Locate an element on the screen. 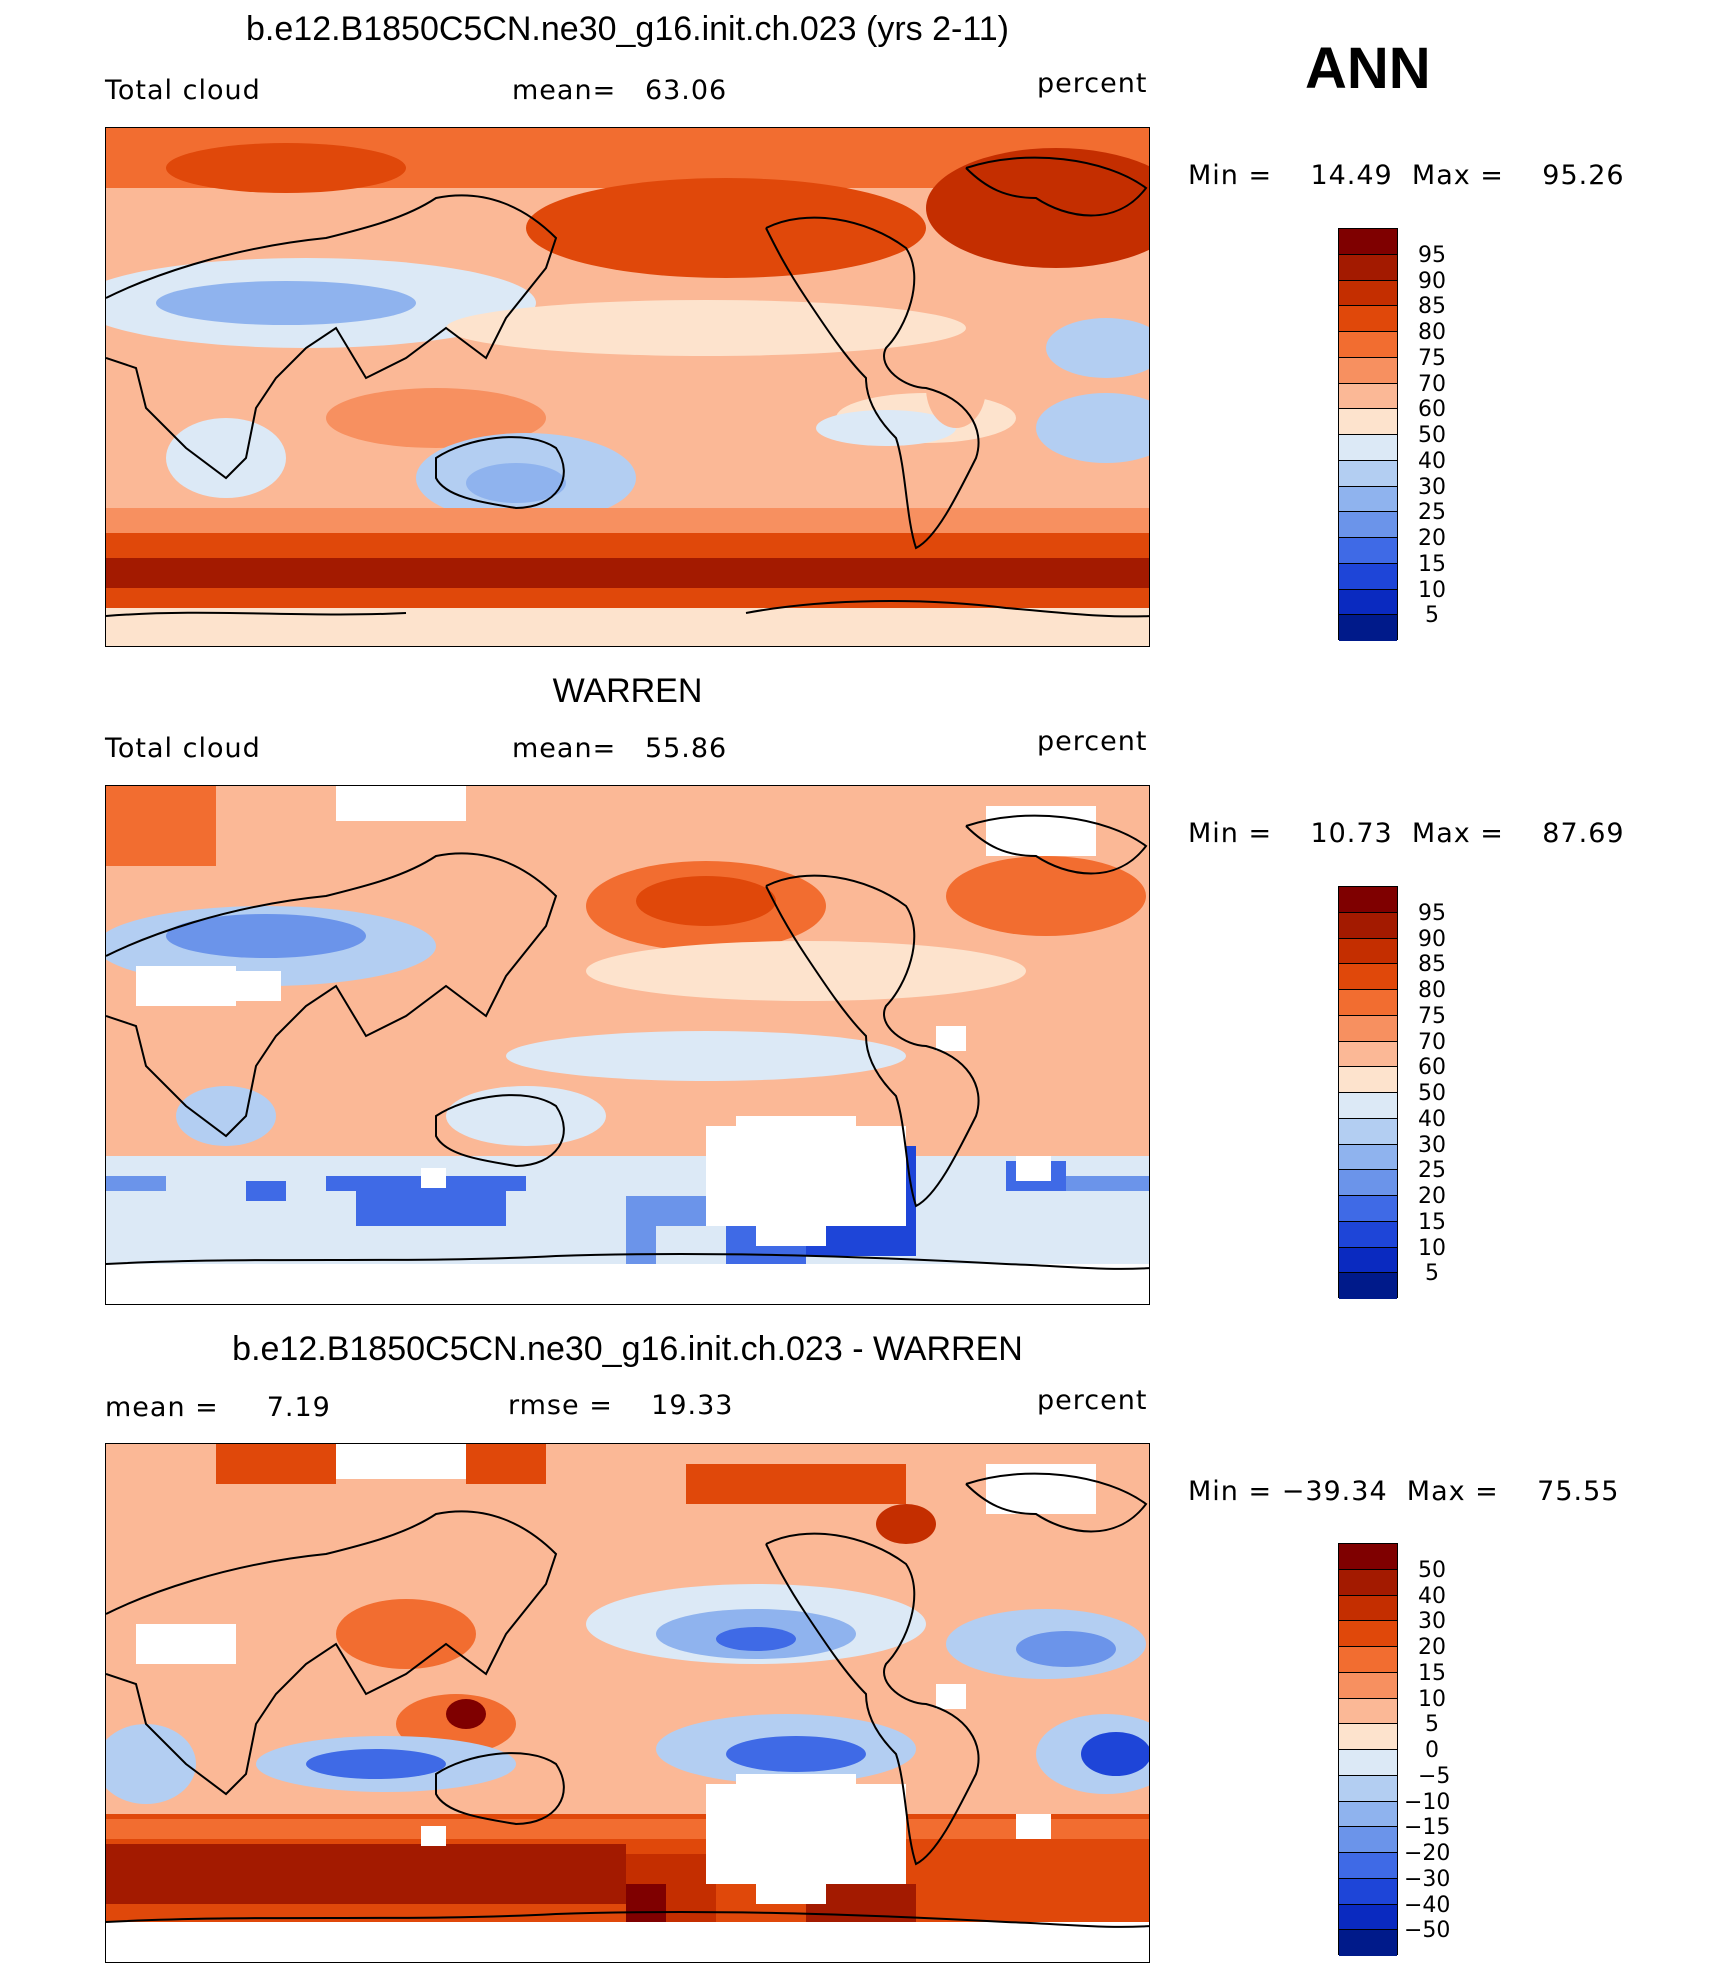 This screenshot has height=1975, width=1710. panel1-cb-label: 95 is located at coordinates (1432, 255).